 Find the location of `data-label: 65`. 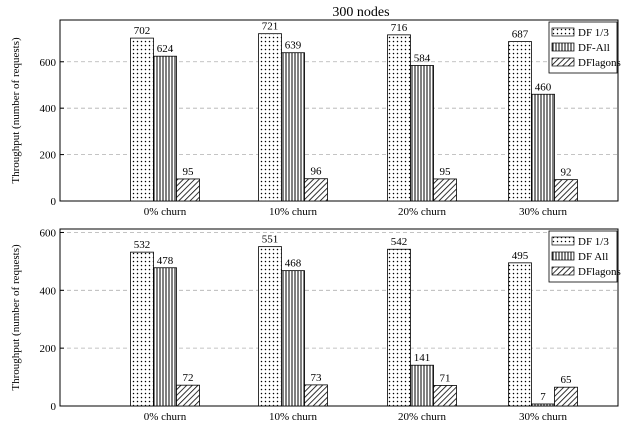

data-label: 65 is located at coordinates (567, 380).